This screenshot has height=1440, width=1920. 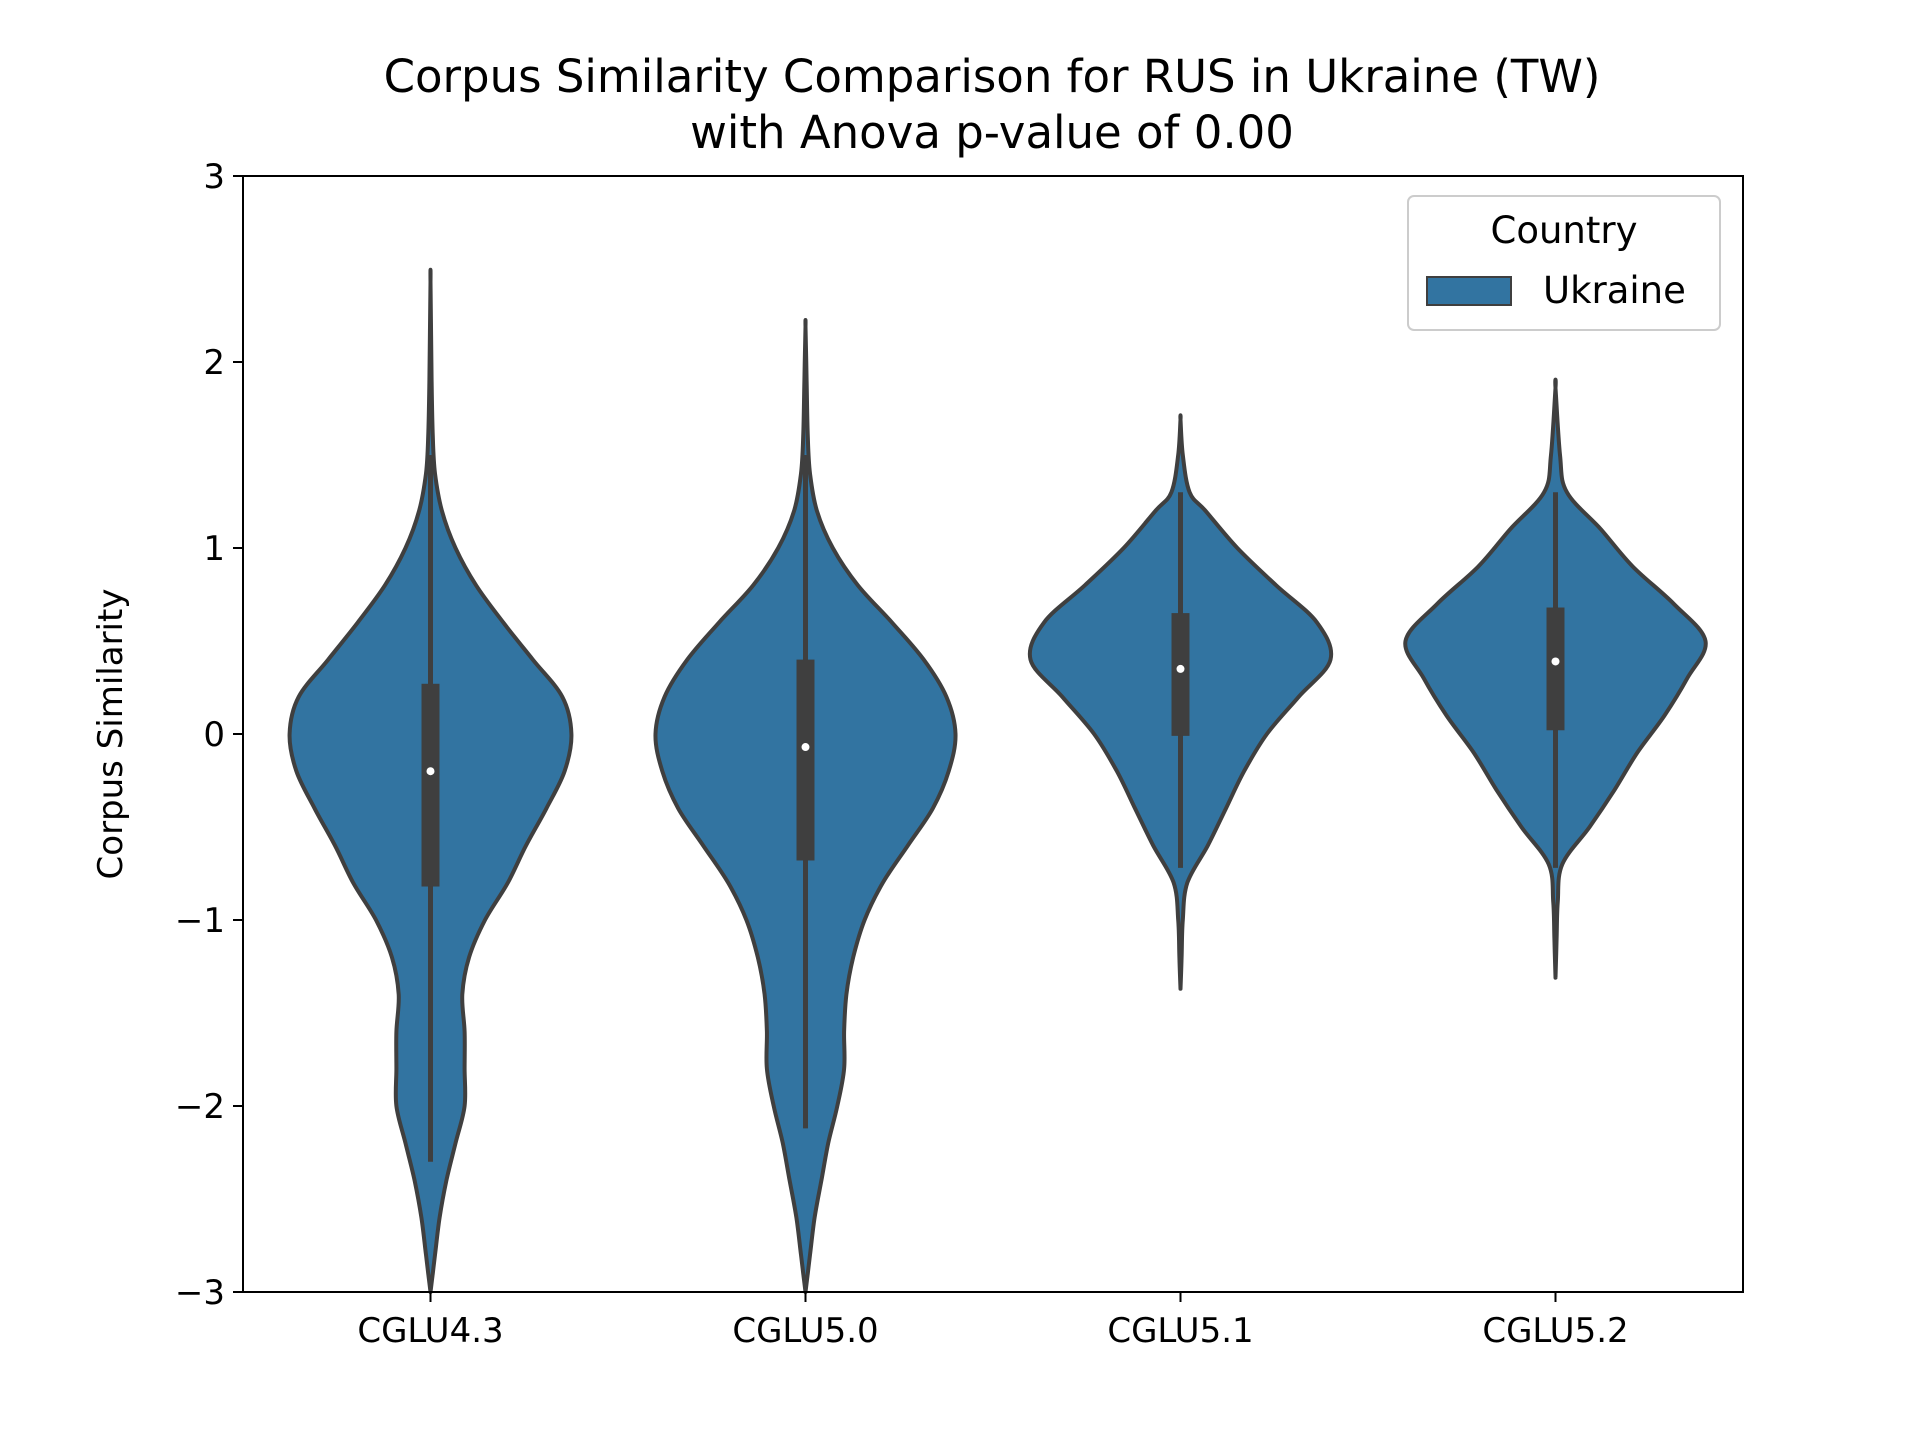 I want to click on x-tick-label: CGLU5.0, so click(x=805, y=1331).